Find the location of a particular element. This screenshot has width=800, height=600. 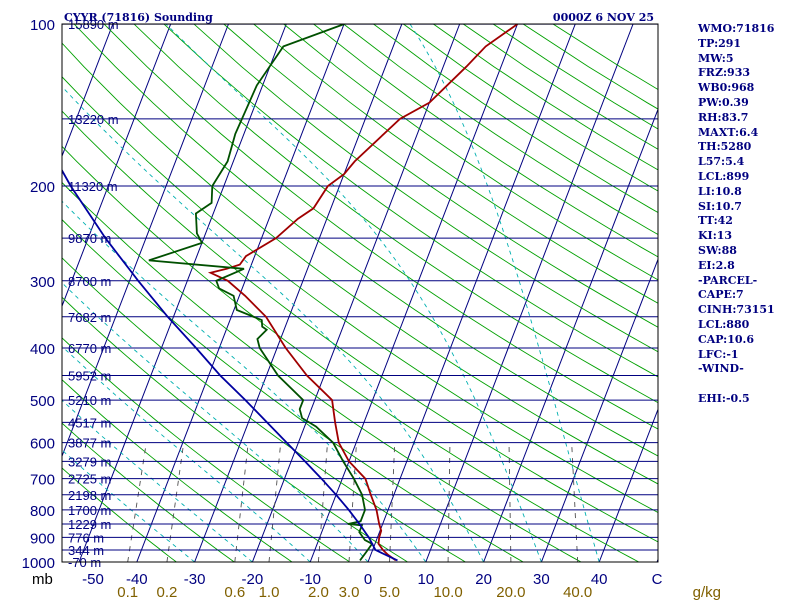

mixing-ratio-label: 0.6 is located at coordinates (234, 592).